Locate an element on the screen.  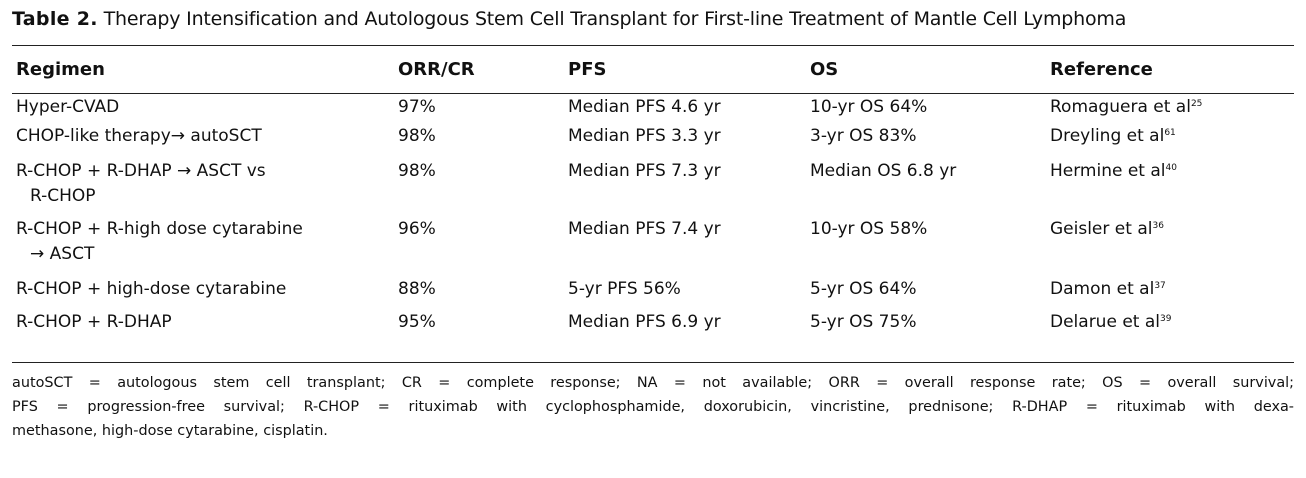
header-pfs: PFS is located at coordinates (587, 69).